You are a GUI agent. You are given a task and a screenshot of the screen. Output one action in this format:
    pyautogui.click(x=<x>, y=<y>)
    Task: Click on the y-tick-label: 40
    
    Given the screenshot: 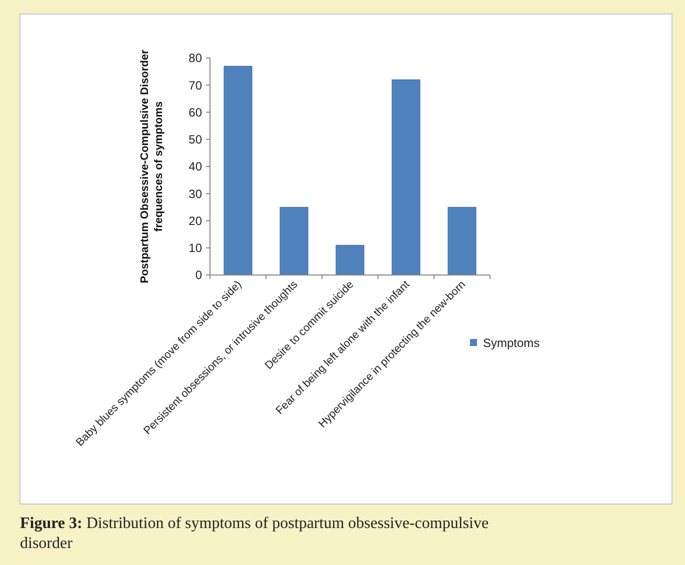 What is the action you would take?
    pyautogui.click(x=195, y=167)
    